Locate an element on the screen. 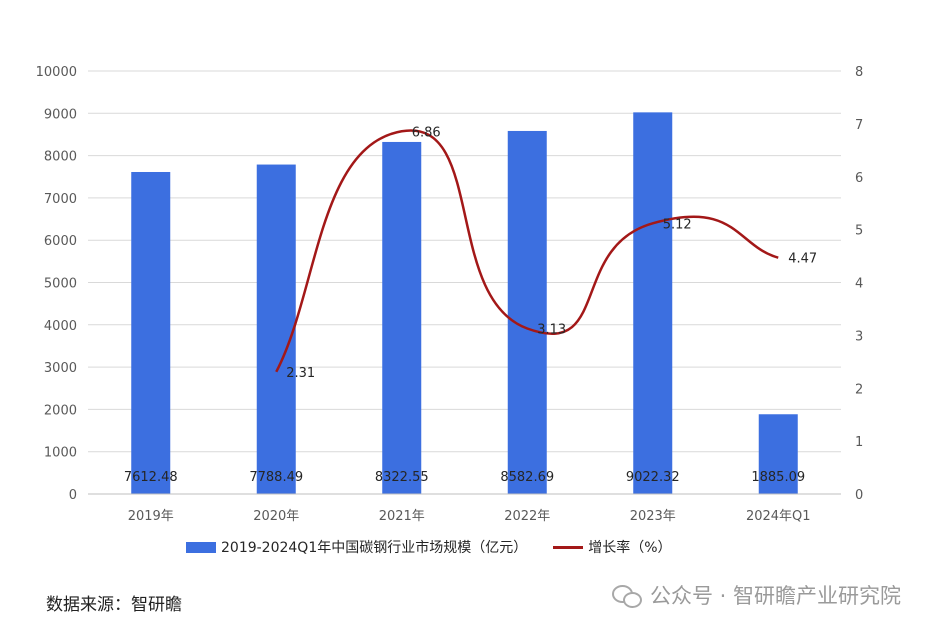 The width and height of the screenshot is (929, 631). legend: 2019-2024Q1年中国碳钢行业市场规模（亿元） 增长率（%） is located at coordinates (429, 547).